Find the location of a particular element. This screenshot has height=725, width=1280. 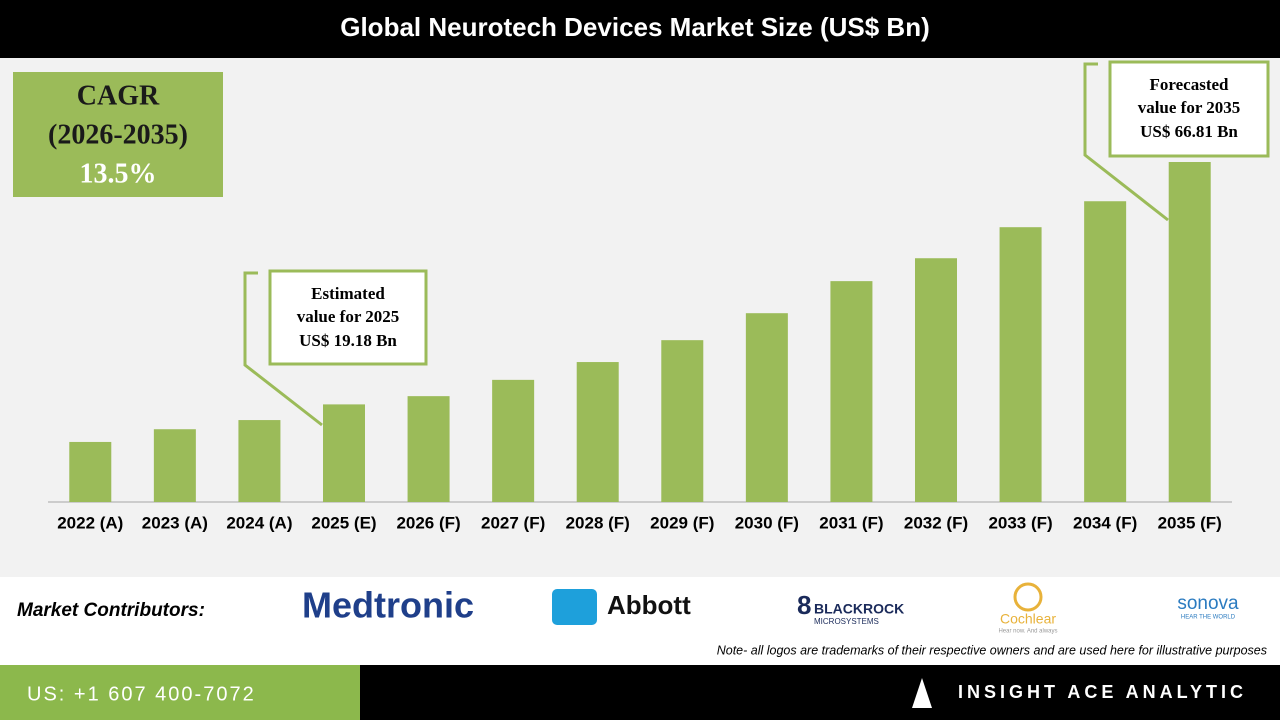

x-tick-label: 2023 (A) is located at coordinates (175, 522).